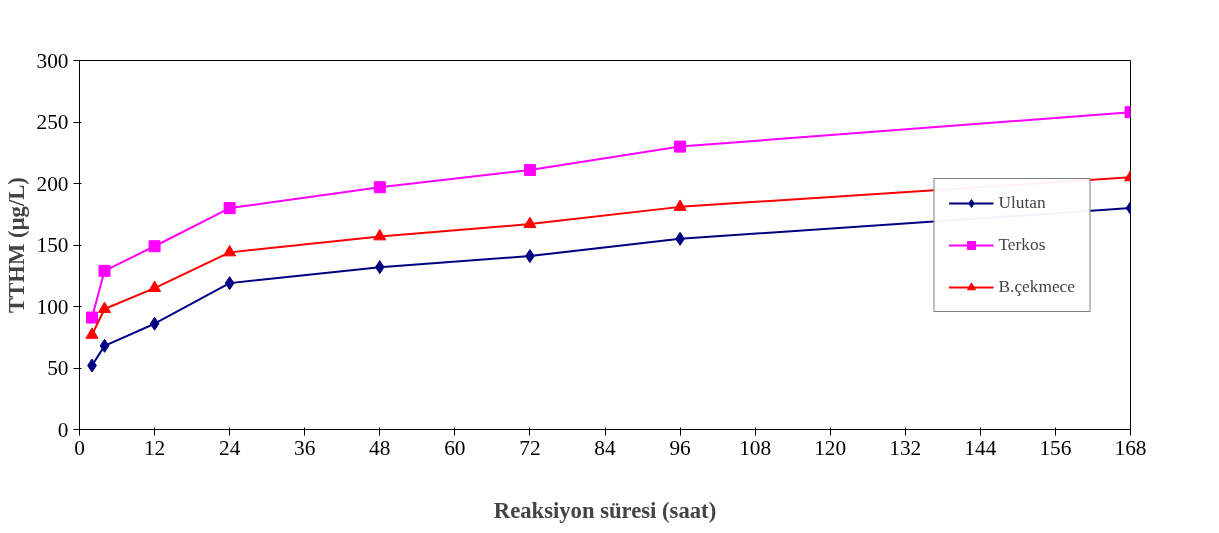 The image size is (1219, 533). I want to click on x-tick-label: 156, so click(1055, 447).